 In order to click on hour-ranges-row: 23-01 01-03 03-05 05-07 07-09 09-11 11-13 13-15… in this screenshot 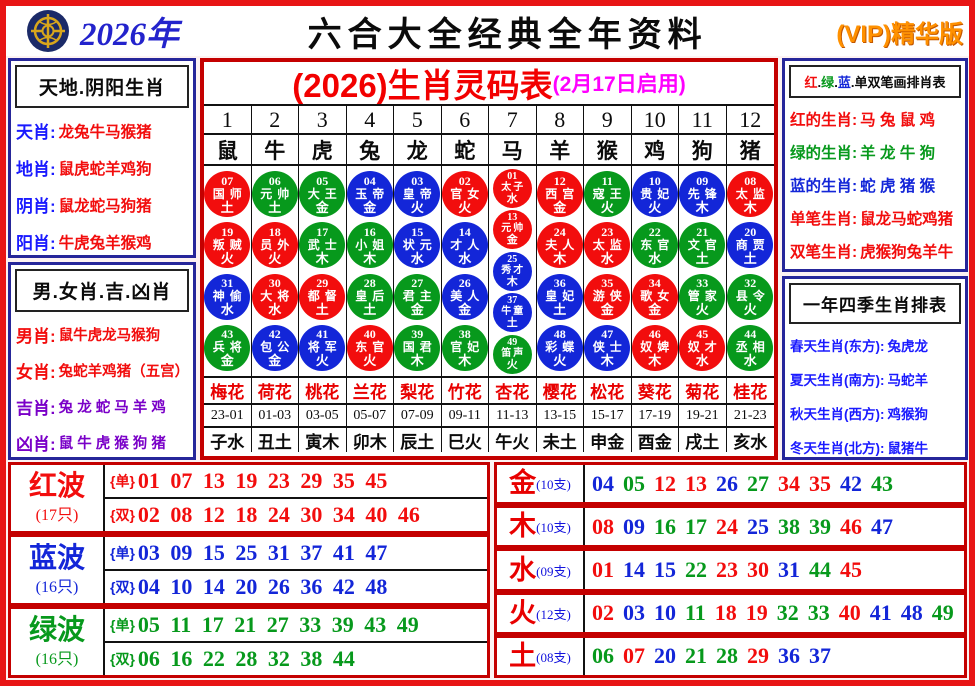, I will do `click(489, 414)`.